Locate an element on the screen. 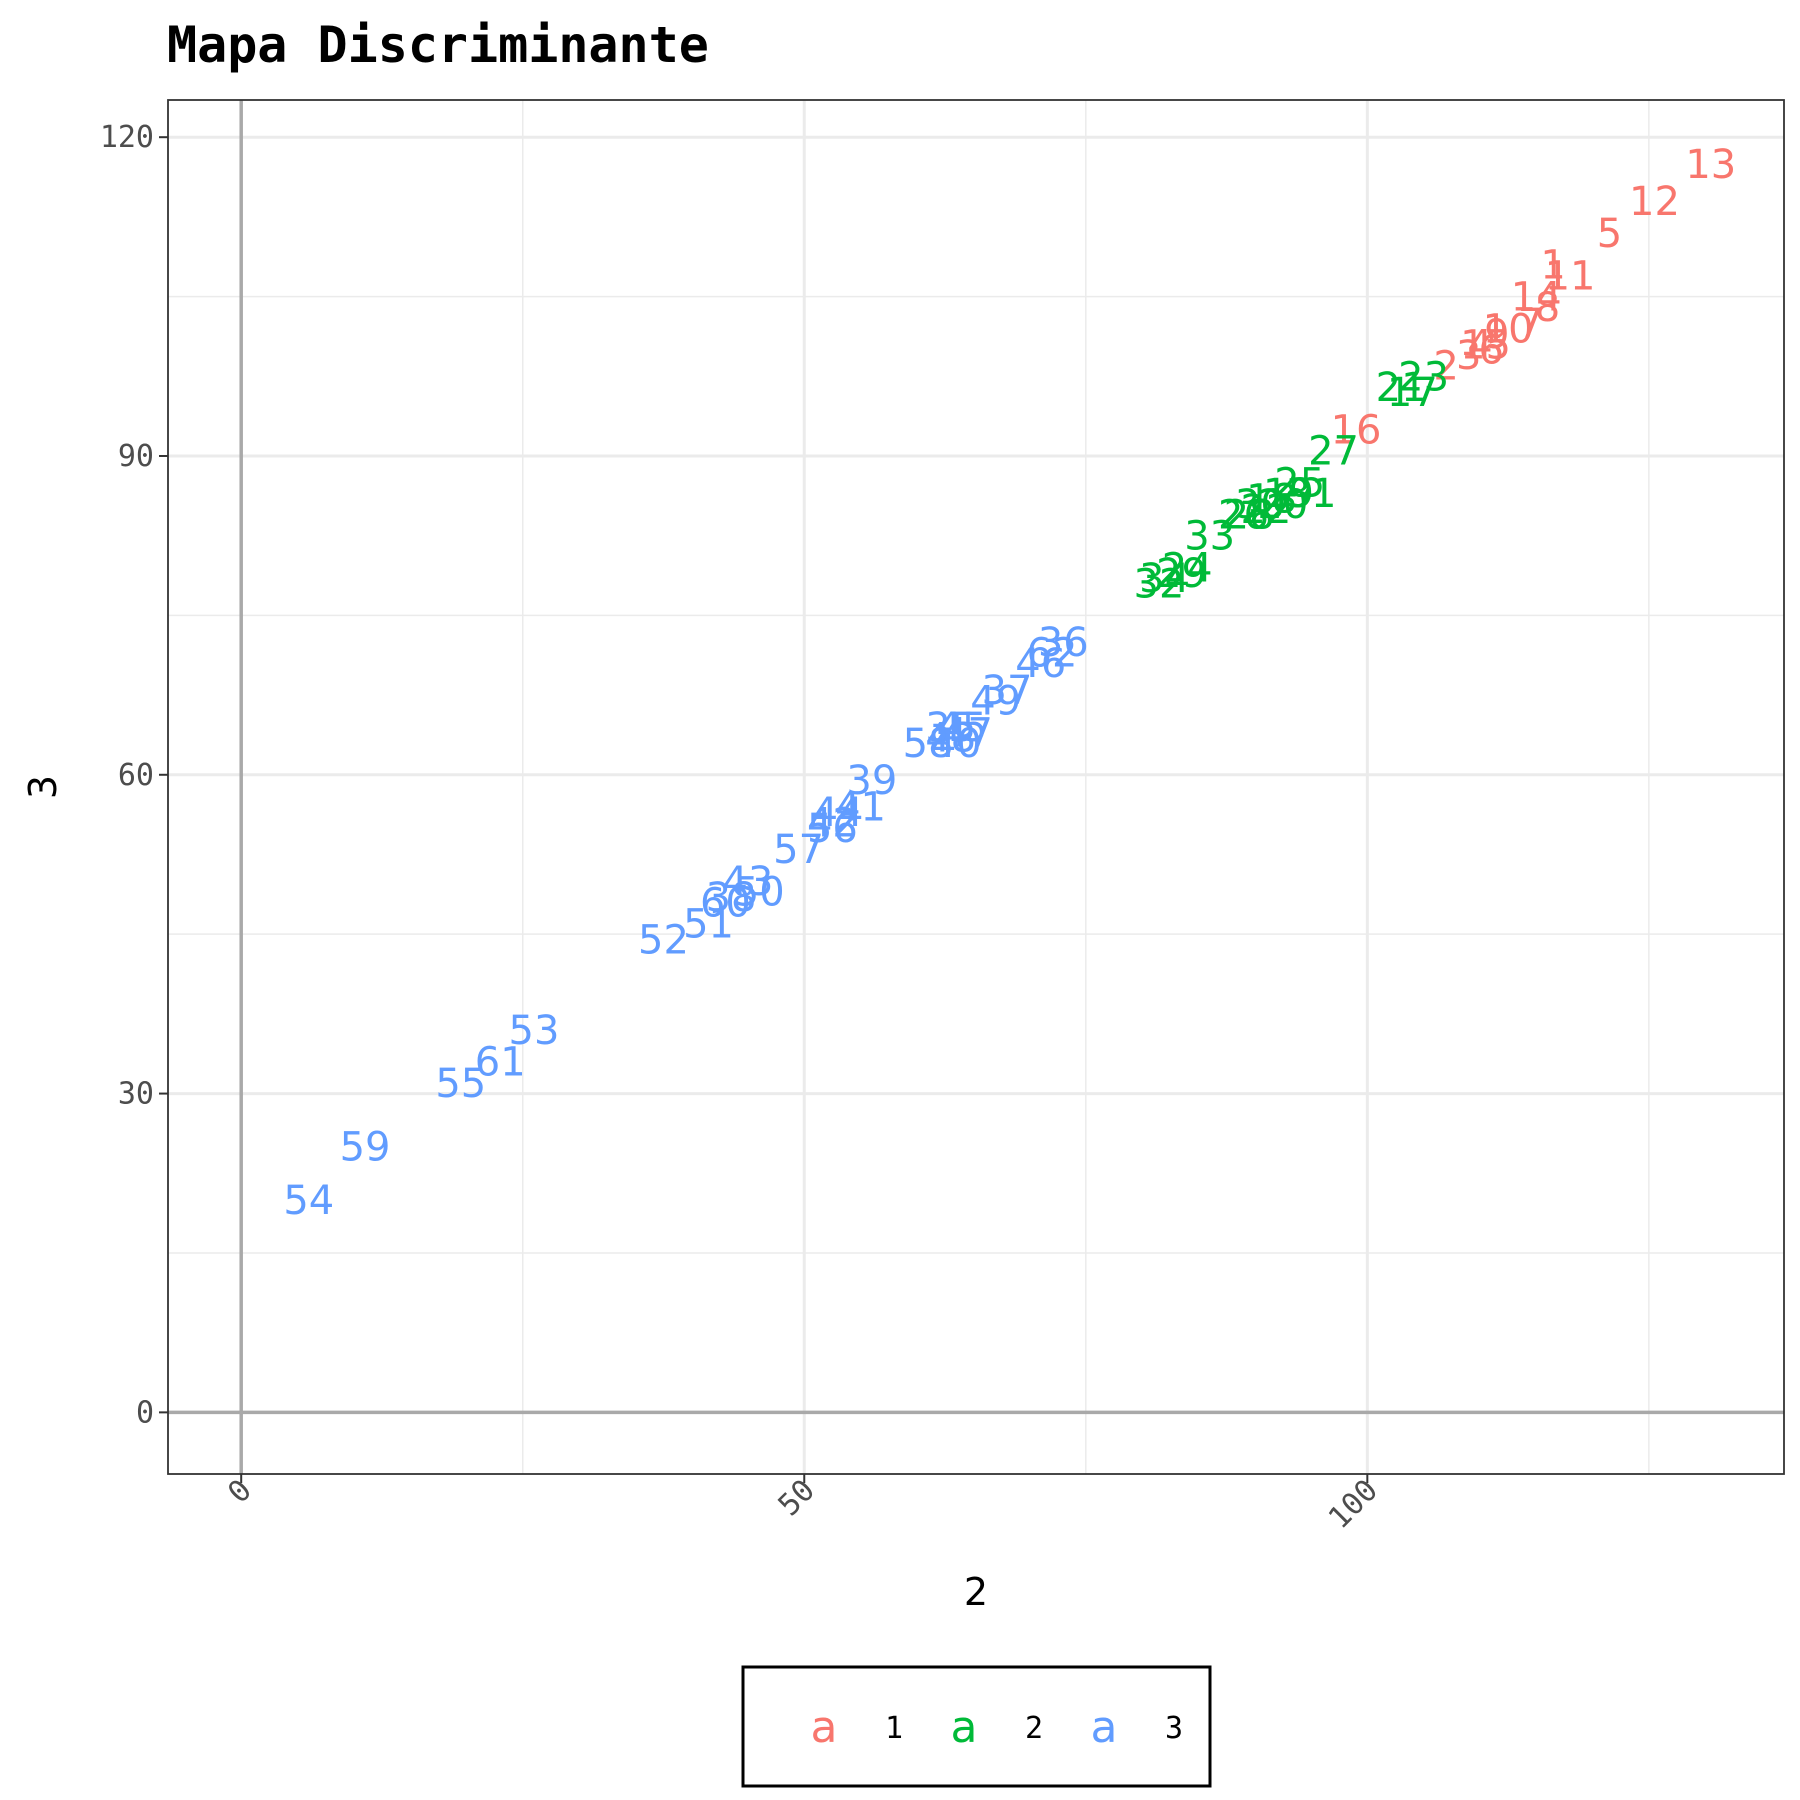  point-label: 44 is located at coordinates (838, 813).